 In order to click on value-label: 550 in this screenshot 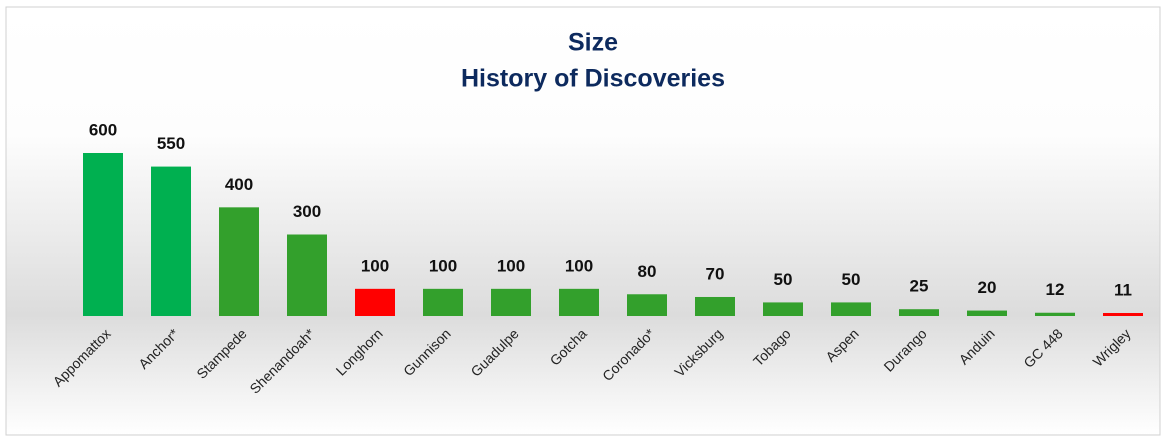, I will do `click(171, 143)`.